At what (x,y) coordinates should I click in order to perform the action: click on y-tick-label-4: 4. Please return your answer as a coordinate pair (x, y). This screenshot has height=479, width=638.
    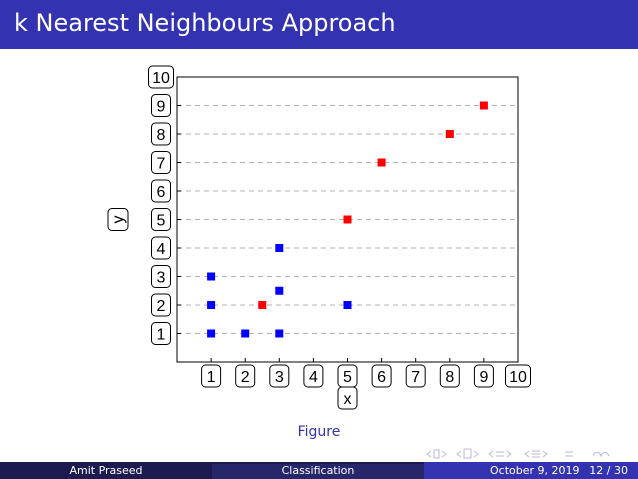
    Looking at the image, I should click on (161, 249).